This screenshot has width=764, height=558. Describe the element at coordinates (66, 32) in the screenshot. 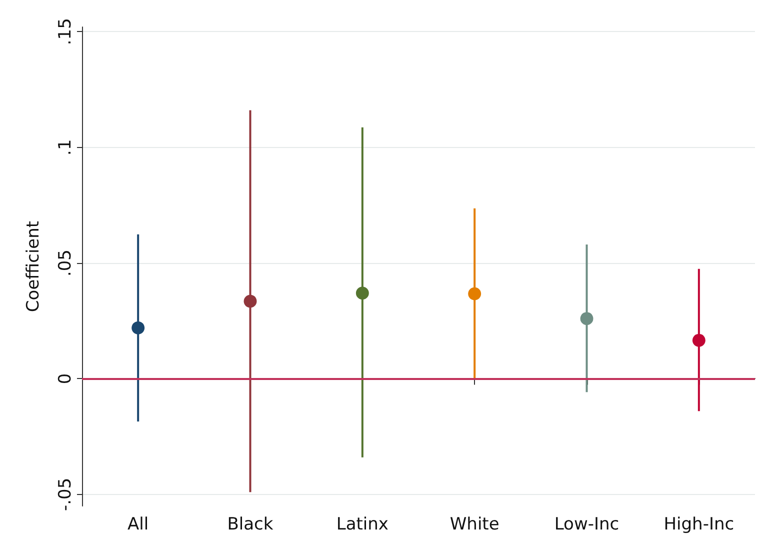

I see `y-tick-label: .15` at that location.